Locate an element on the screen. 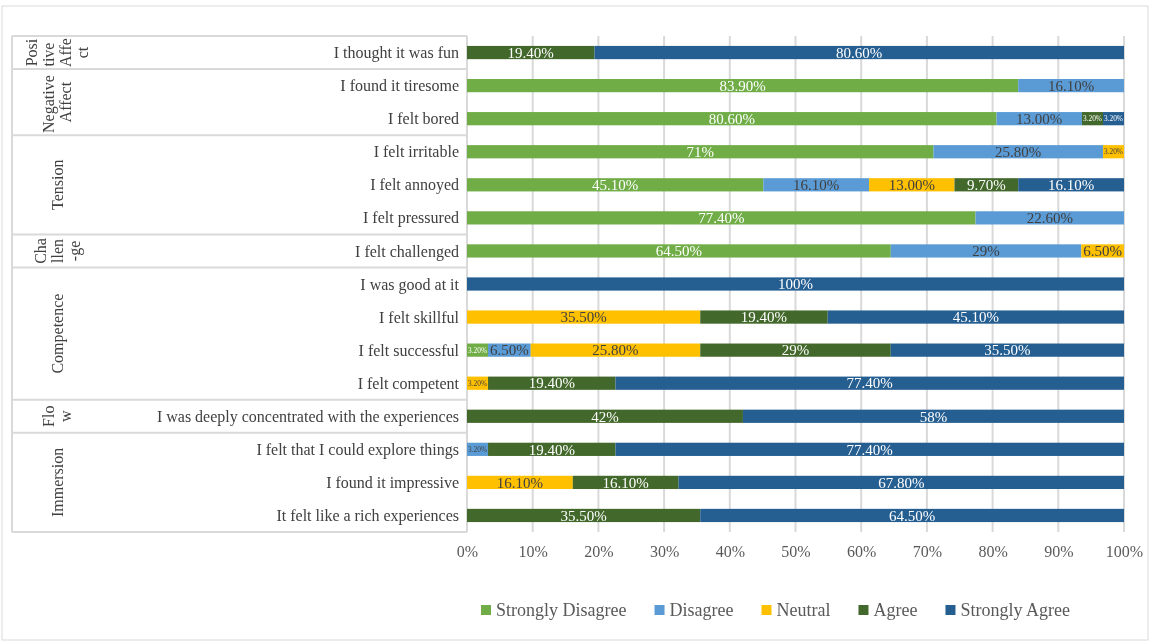 The width and height of the screenshot is (1151, 643). x-tick-label: 10% is located at coordinates (533, 552).